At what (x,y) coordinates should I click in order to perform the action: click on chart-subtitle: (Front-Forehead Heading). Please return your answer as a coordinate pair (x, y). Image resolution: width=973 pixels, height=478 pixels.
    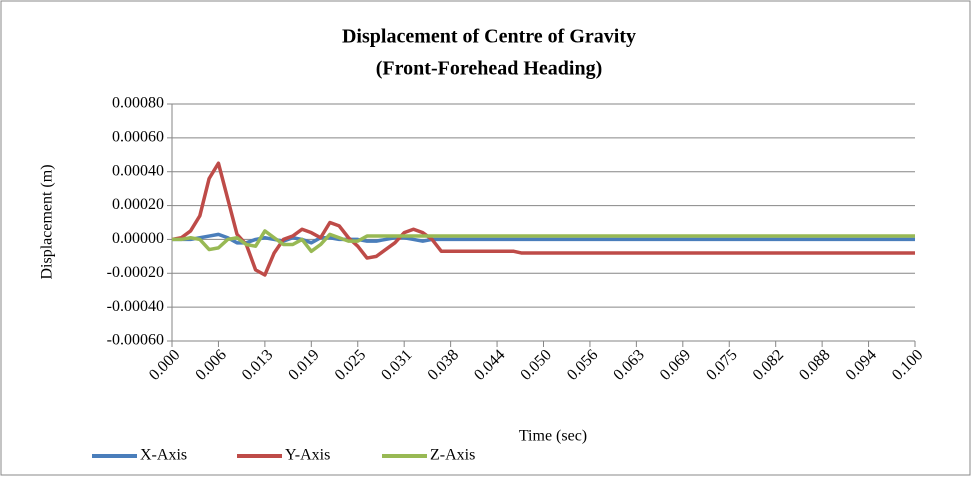
    Looking at the image, I should click on (489, 69).